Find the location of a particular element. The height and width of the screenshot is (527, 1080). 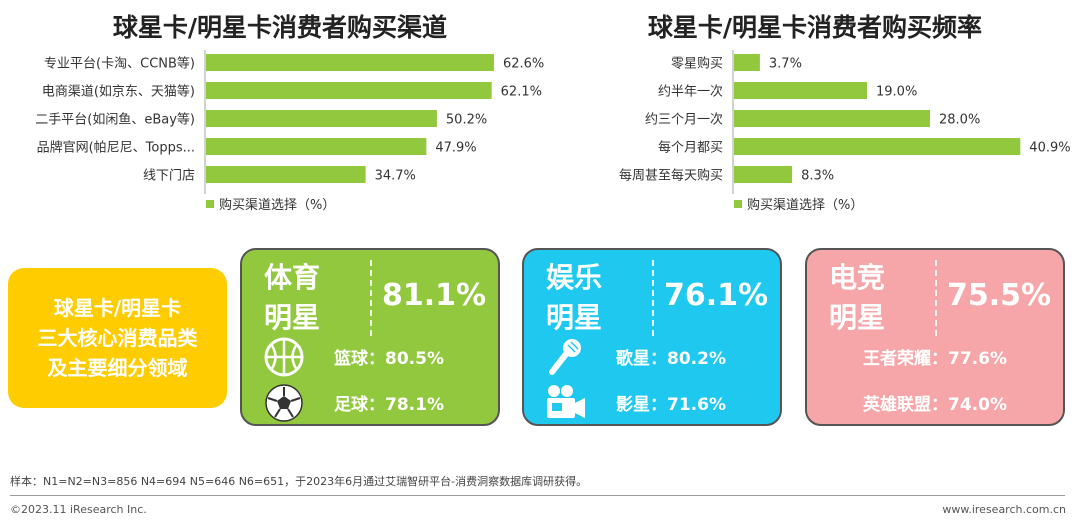

value-label: 28.0% is located at coordinates (959, 120).